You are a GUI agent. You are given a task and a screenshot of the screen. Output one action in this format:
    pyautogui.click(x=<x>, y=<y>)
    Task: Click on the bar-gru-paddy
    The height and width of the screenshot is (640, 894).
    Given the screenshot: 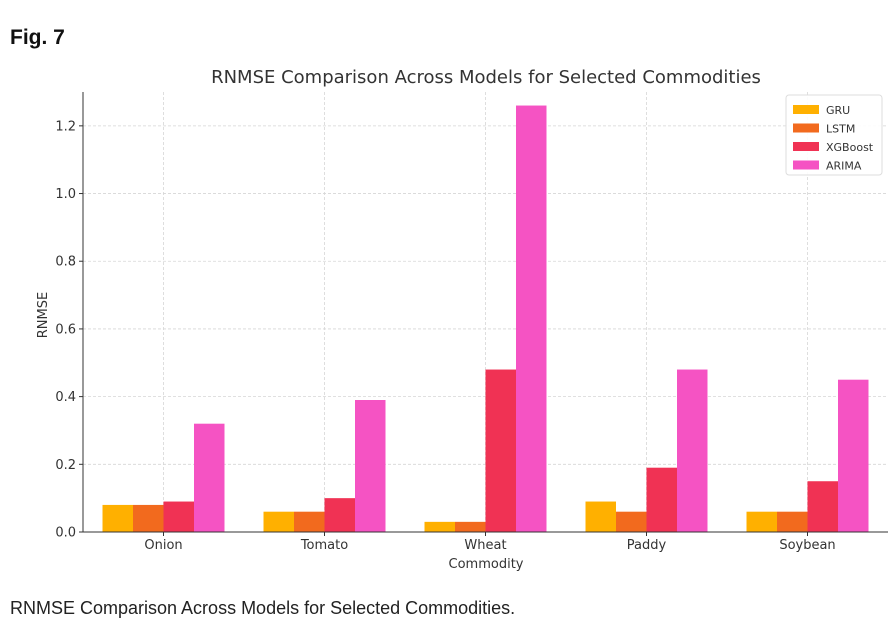 What is the action you would take?
    pyautogui.click(x=600, y=516)
    